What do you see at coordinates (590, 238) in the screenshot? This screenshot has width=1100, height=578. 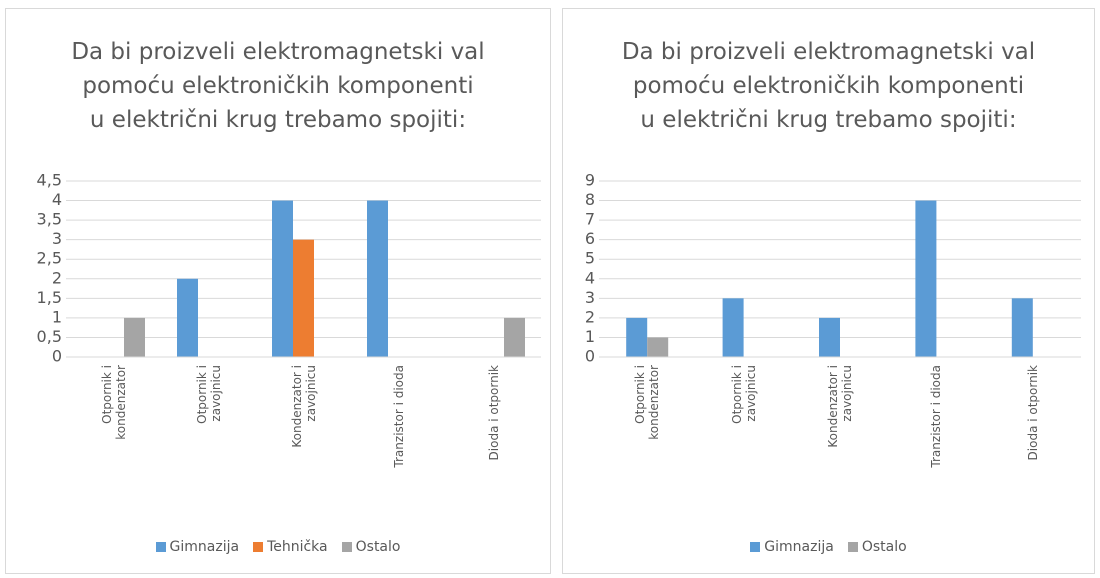 I see `y-tick-label: 6` at bounding box center [590, 238].